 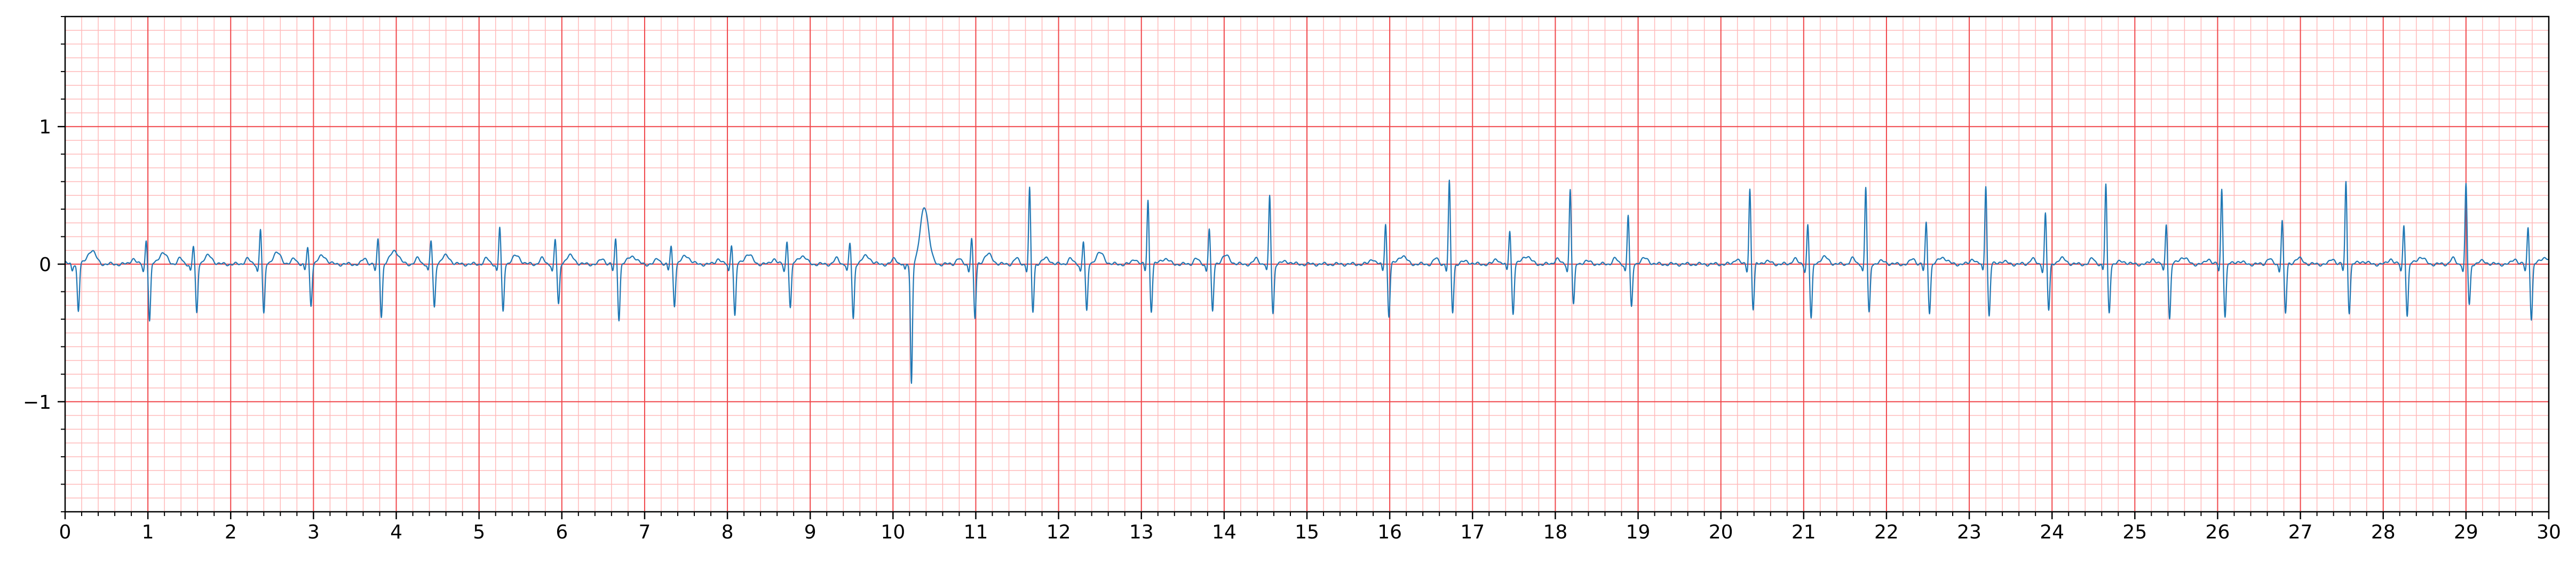 I want to click on x-tick-label: 24, so click(x=2052, y=532).